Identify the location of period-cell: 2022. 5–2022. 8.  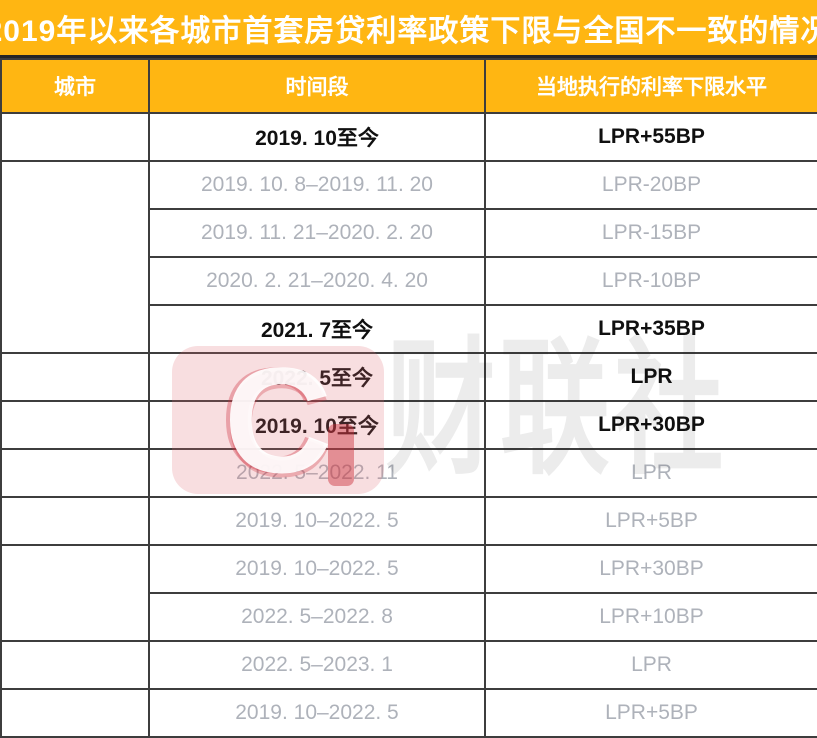
(317, 617).